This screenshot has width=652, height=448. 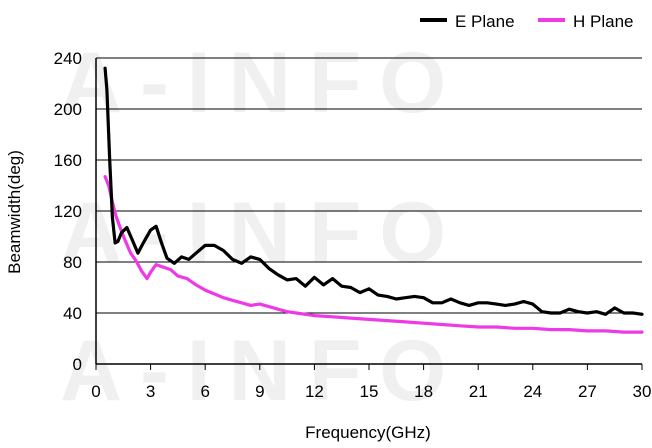 What do you see at coordinates (532, 391) in the screenshot?
I see `x-tick-label-24: 24` at bounding box center [532, 391].